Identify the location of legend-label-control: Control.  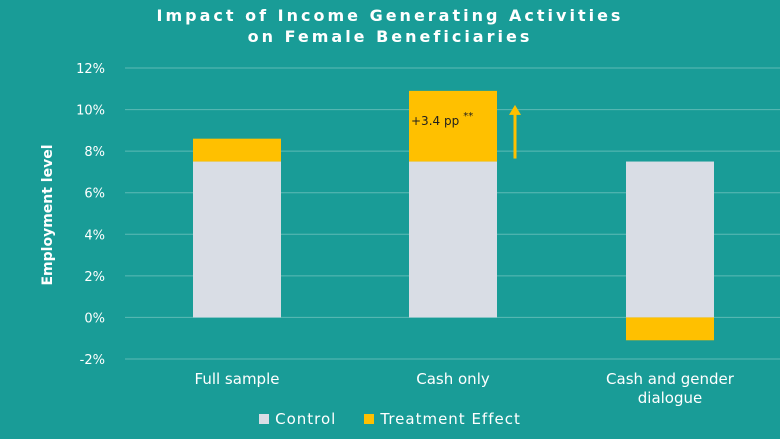
(306, 419).